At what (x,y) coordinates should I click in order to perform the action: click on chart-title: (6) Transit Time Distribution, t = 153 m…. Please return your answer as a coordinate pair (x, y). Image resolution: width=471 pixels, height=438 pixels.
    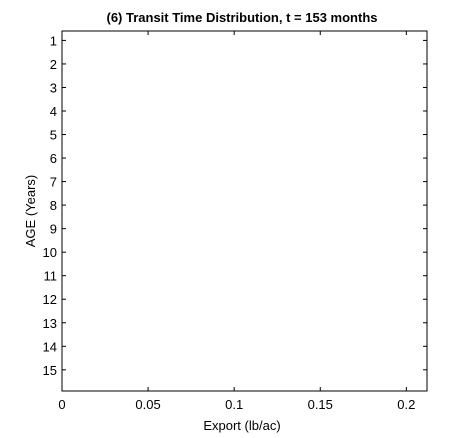
    Looking at the image, I should click on (241, 17).